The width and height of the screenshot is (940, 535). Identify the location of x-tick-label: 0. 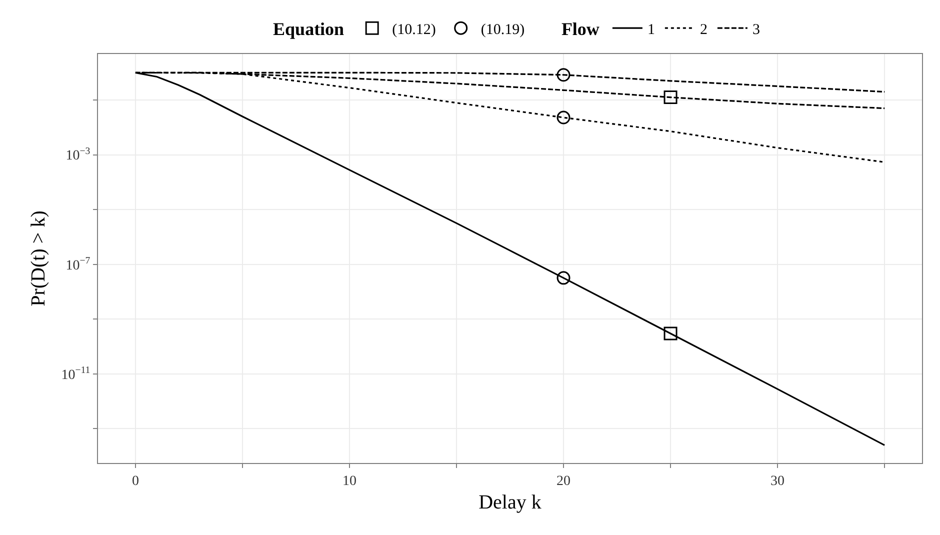
(135, 481).